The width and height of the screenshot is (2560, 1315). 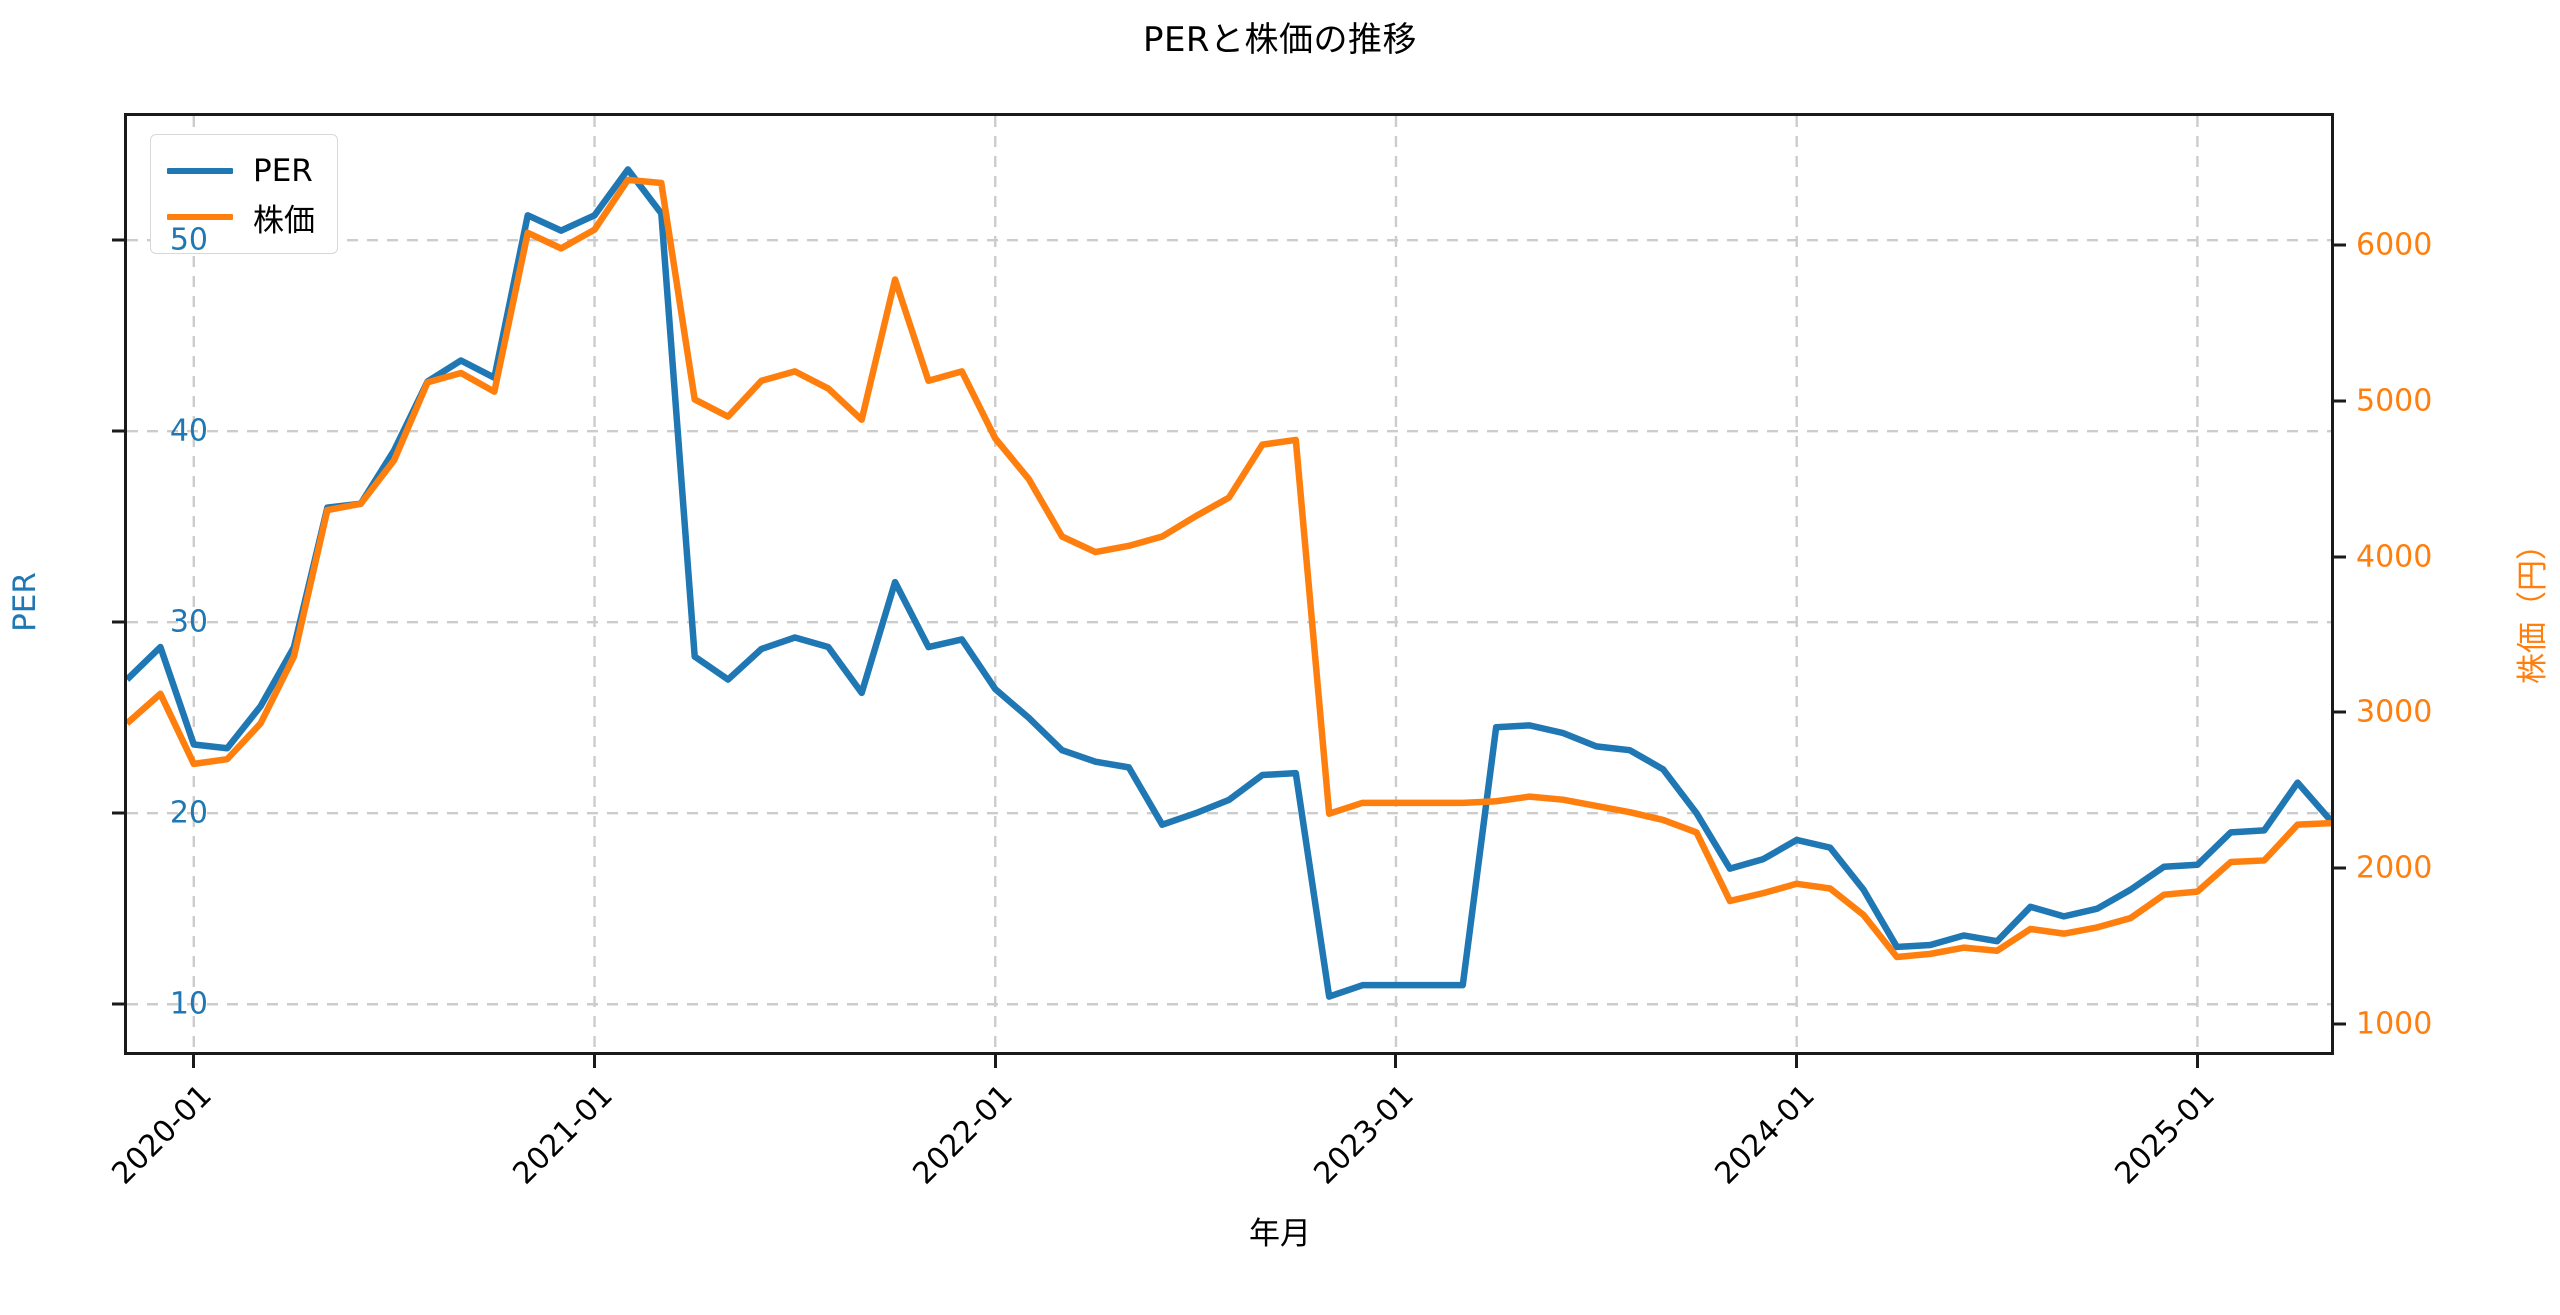 I want to click on right-y-tick-label: 3000, so click(x=2394, y=712).